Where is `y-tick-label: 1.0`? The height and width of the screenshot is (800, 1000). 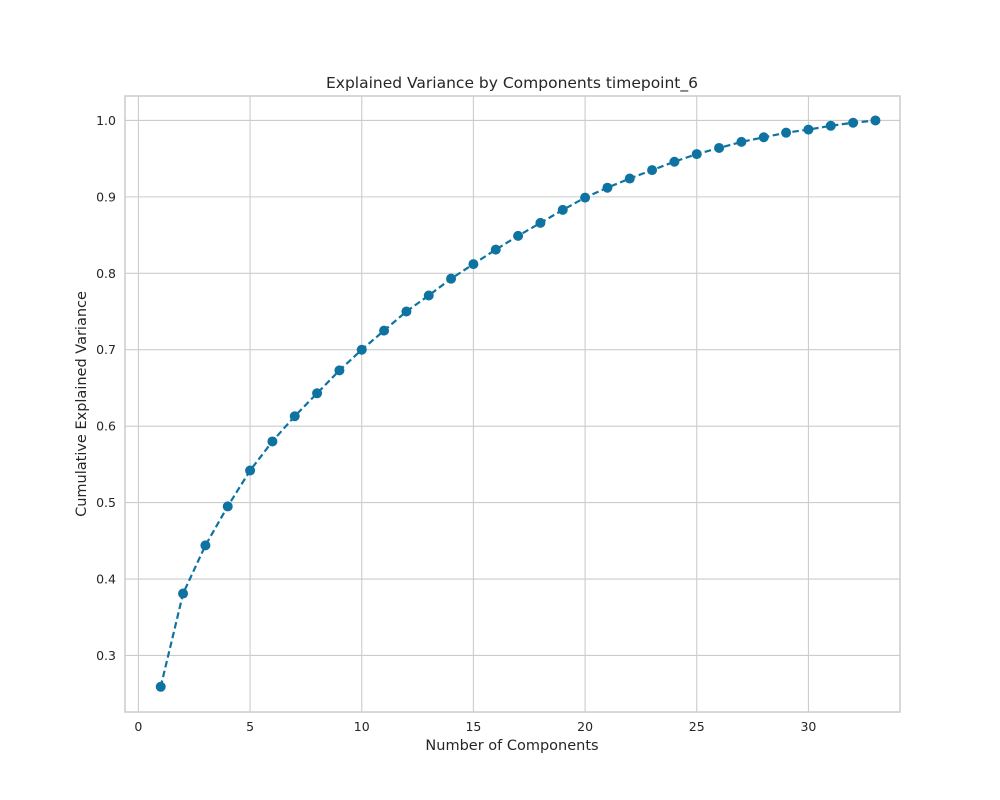 y-tick-label: 1.0 is located at coordinates (106, 120).